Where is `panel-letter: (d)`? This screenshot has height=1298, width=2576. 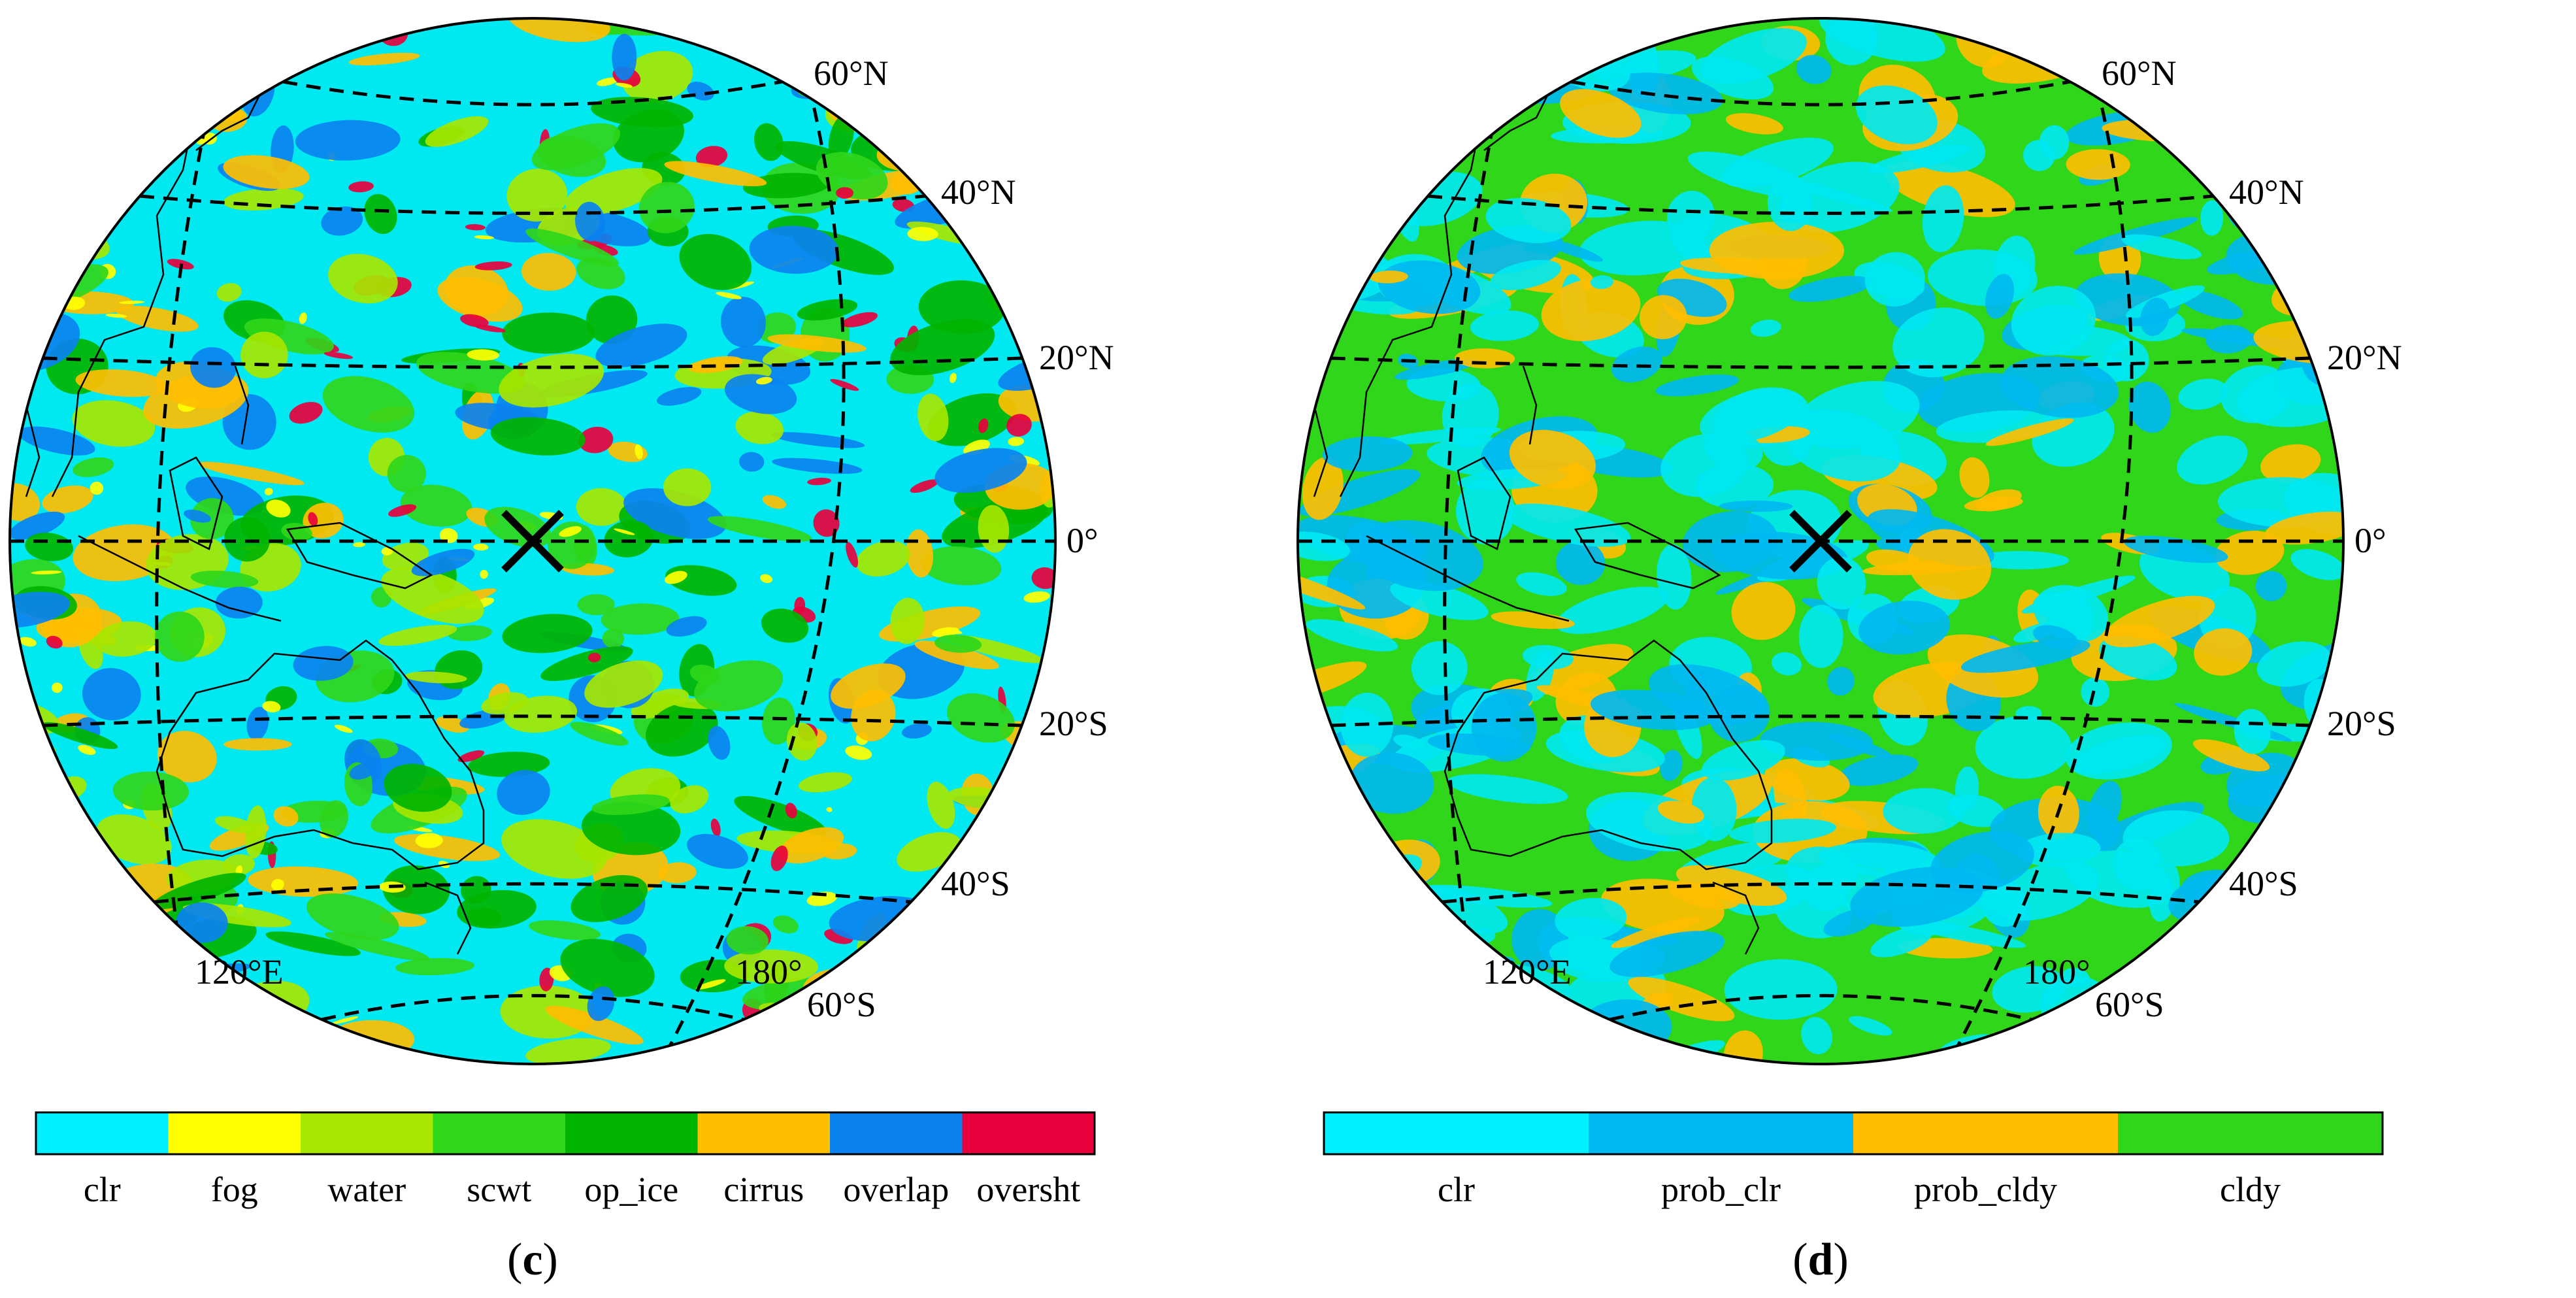 panel-letter: (d) is located at coordinates (1820, 1260).